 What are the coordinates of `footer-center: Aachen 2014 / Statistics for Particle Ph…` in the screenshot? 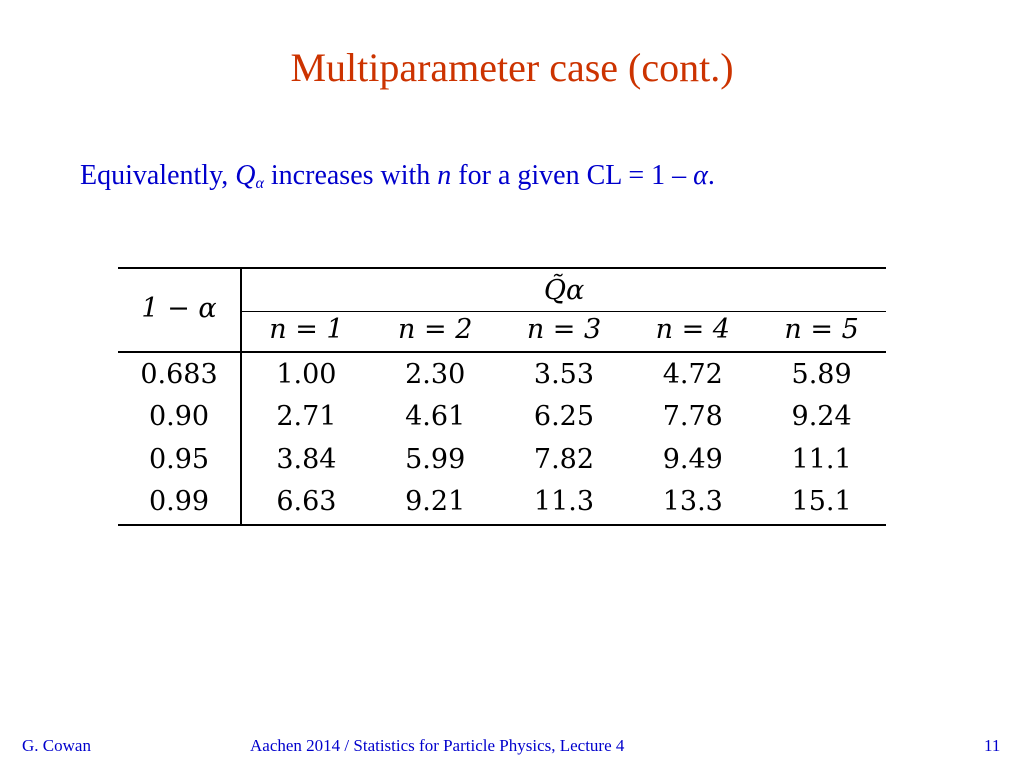 It's located at (437, 745).